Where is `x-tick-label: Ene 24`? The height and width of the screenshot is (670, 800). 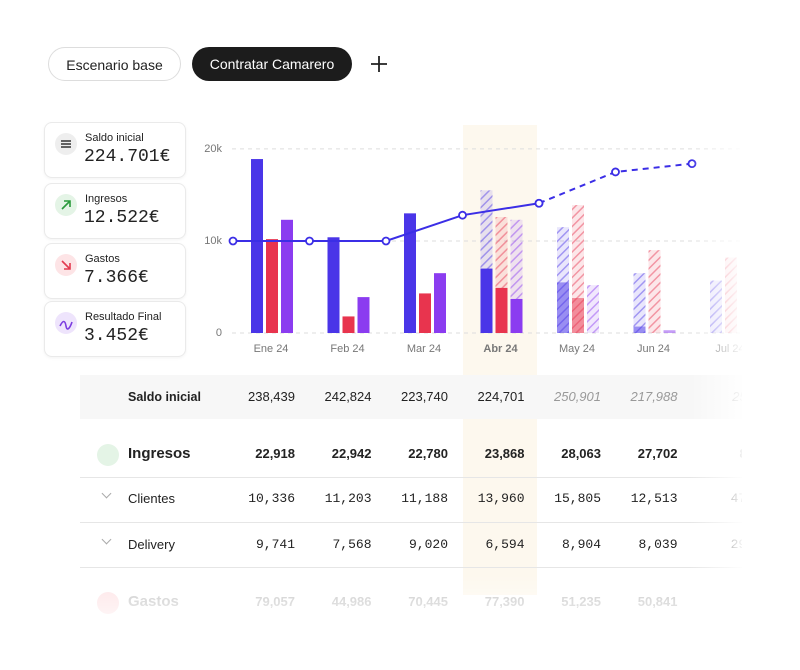 x-tick-label: Ene 24 is located at coordinates (271, 349).